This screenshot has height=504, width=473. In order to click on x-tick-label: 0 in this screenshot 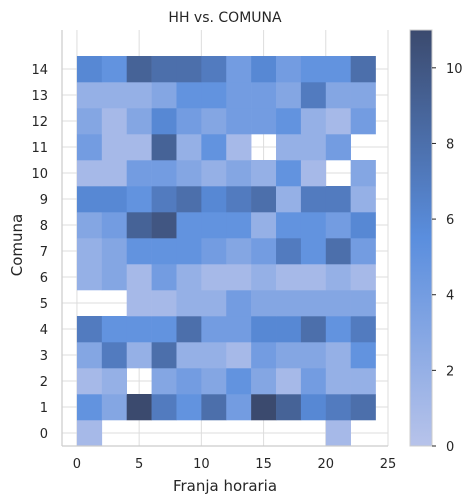, I will do `click(77, 464)`.